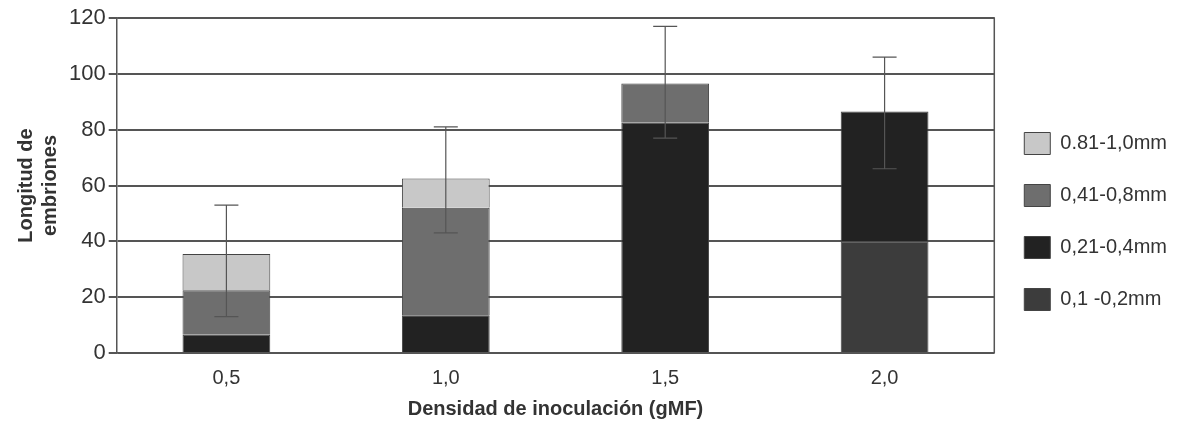 The image size is (1181, 431). What do you see at coordinates (665, 376) in the screenshot?
I see `x-tick-label: 1,5` at bounding box center [665, 376].